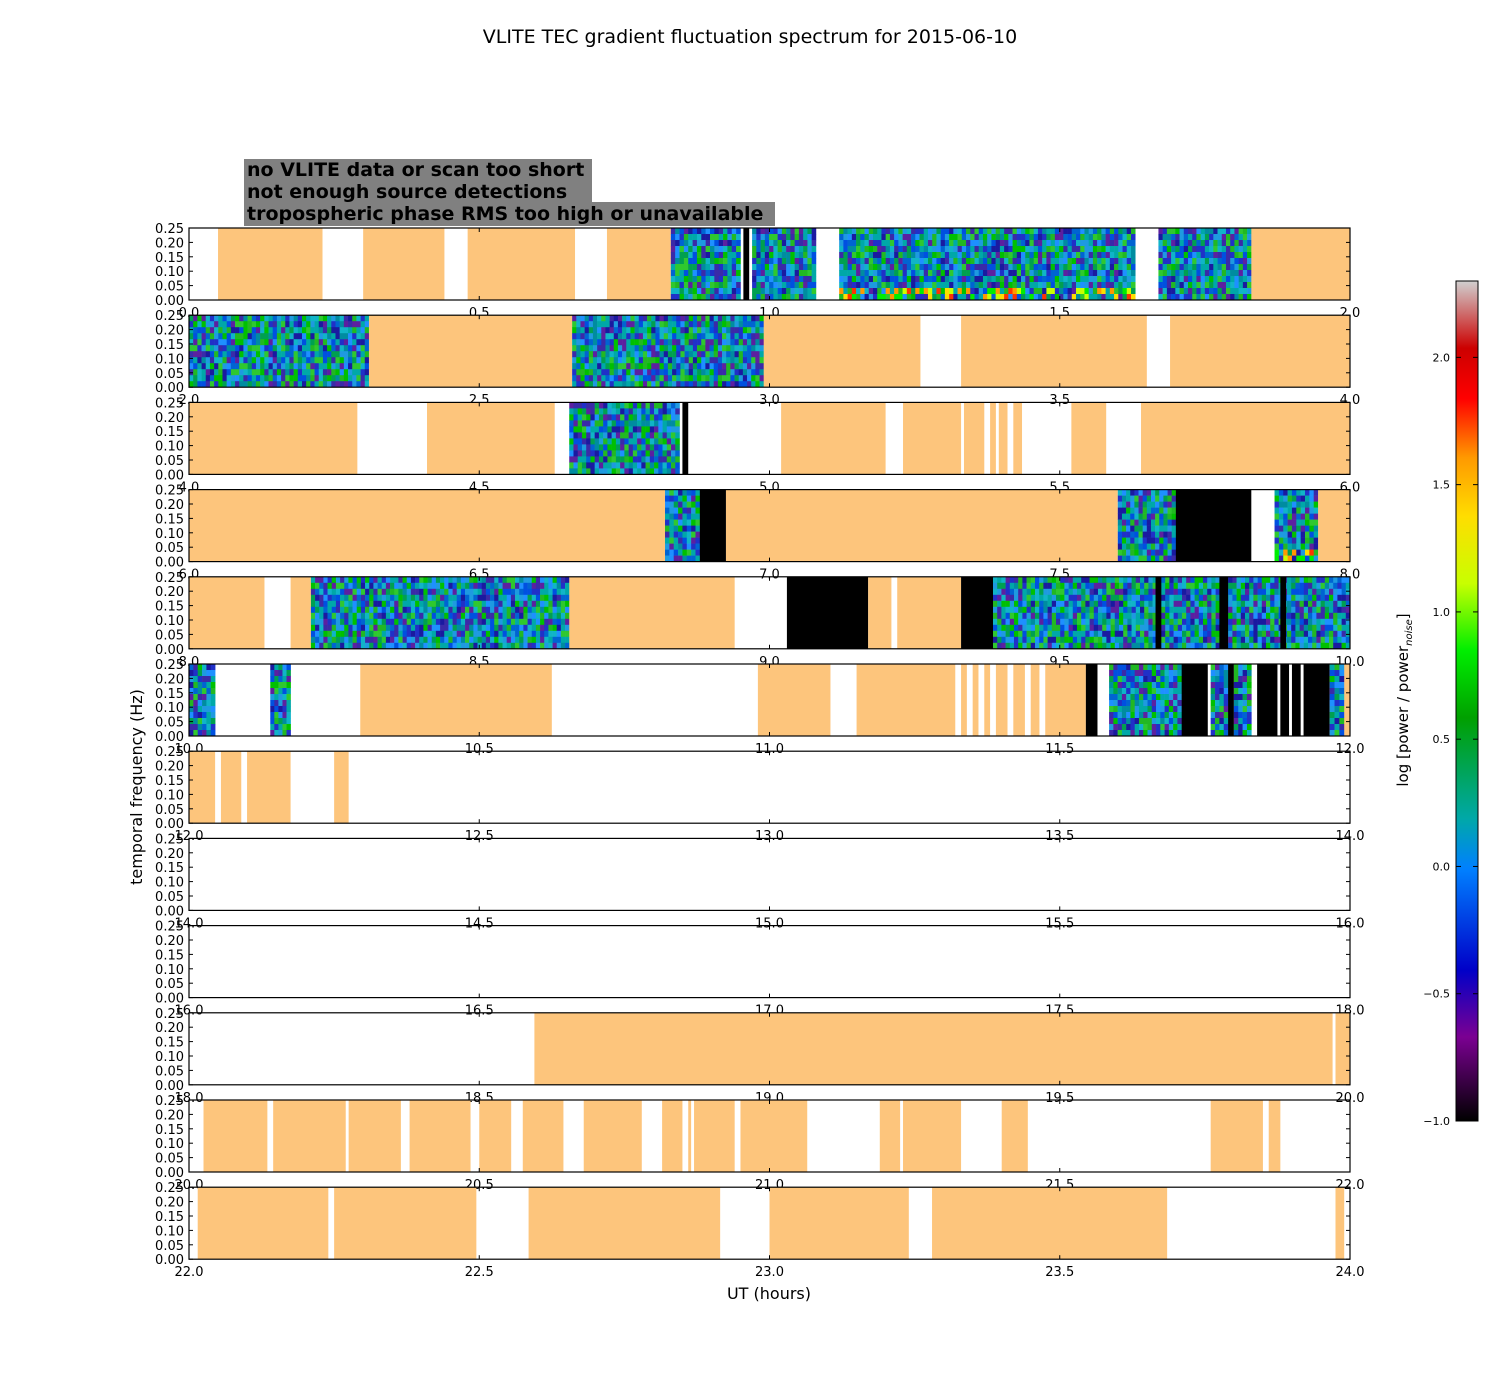  I want to click on tropo-block, so click(842, 351).